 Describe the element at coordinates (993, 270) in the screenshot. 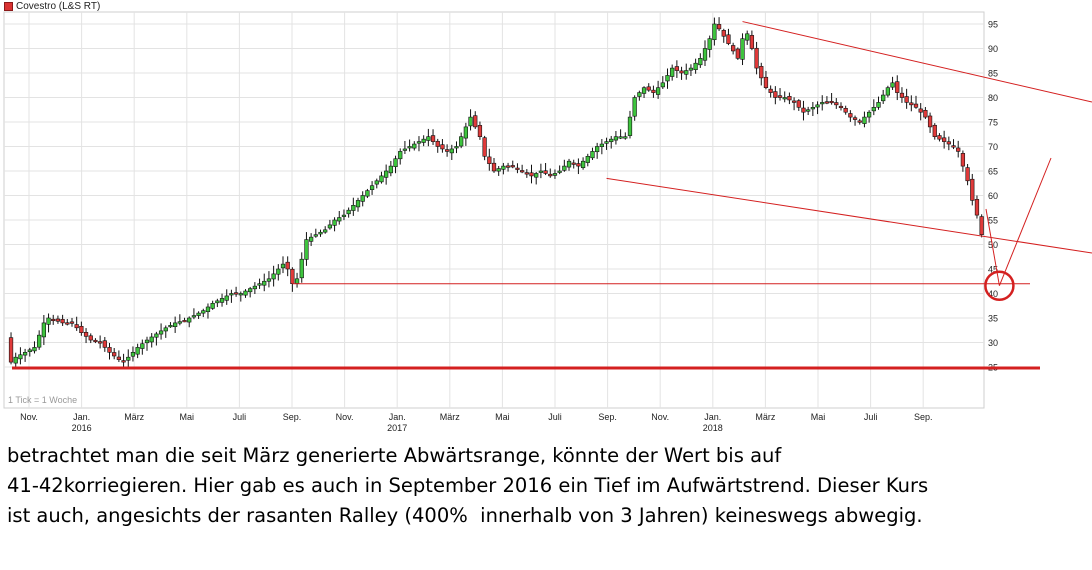

I see `y-tick-label: 45` at that location.